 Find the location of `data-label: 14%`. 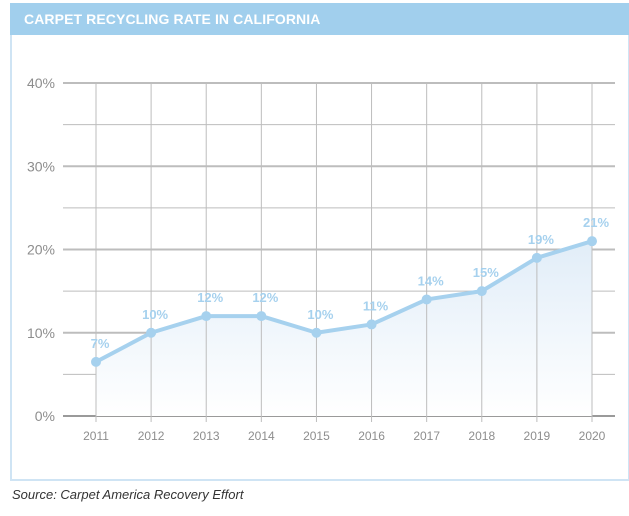

data-label: 14% is located at coordinates (431, 280).